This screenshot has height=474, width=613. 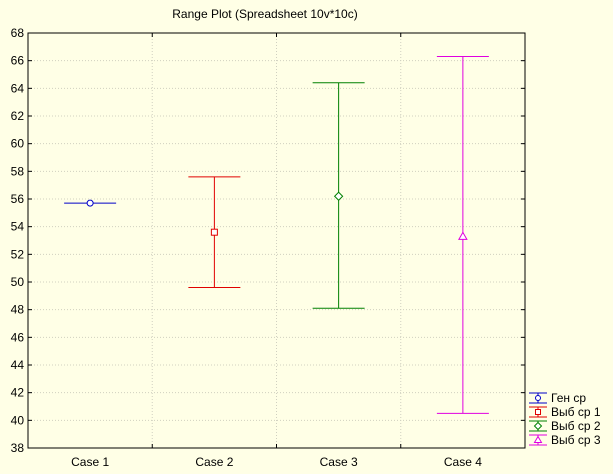 What do you see at coordinates (90, 462) in the screenshot?
I see `x-tick-label: Case 1` at bounding box center [90, 462].